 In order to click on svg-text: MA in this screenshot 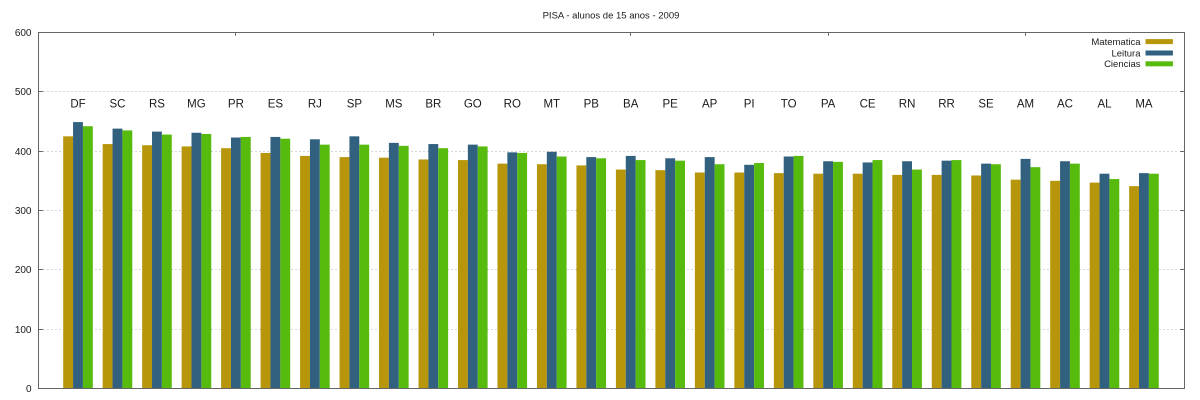, I will do `click(1144, 105)`.